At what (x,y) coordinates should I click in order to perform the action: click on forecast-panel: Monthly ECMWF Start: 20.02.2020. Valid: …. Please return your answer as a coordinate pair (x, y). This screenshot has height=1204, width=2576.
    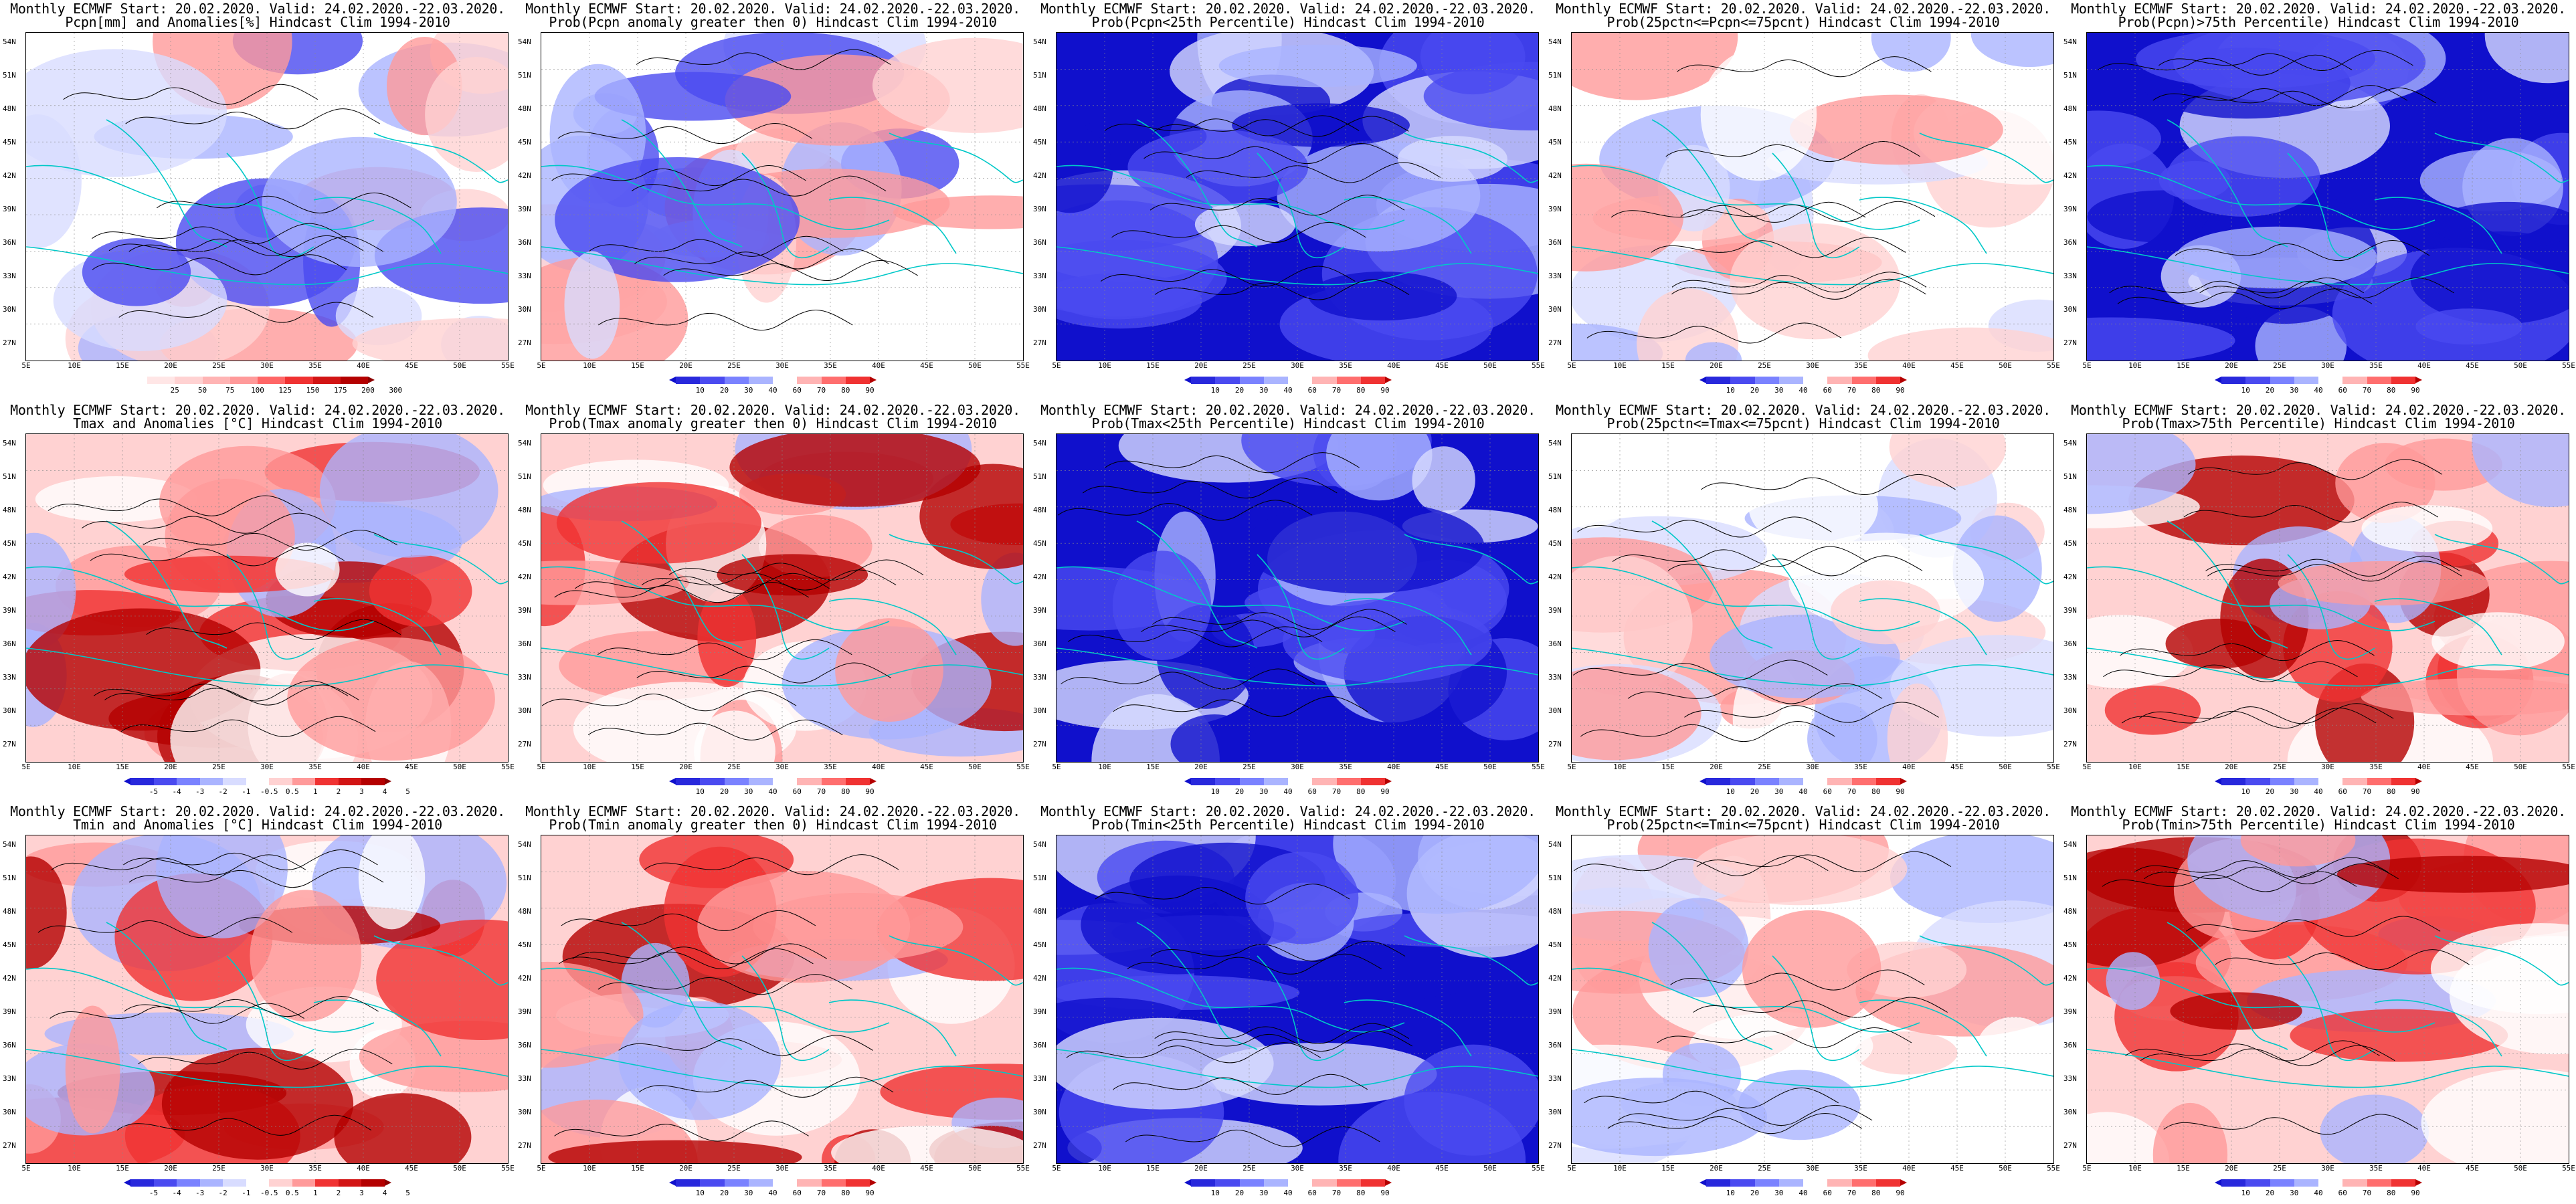
    Looking at the image, I should click on (1288, 602).